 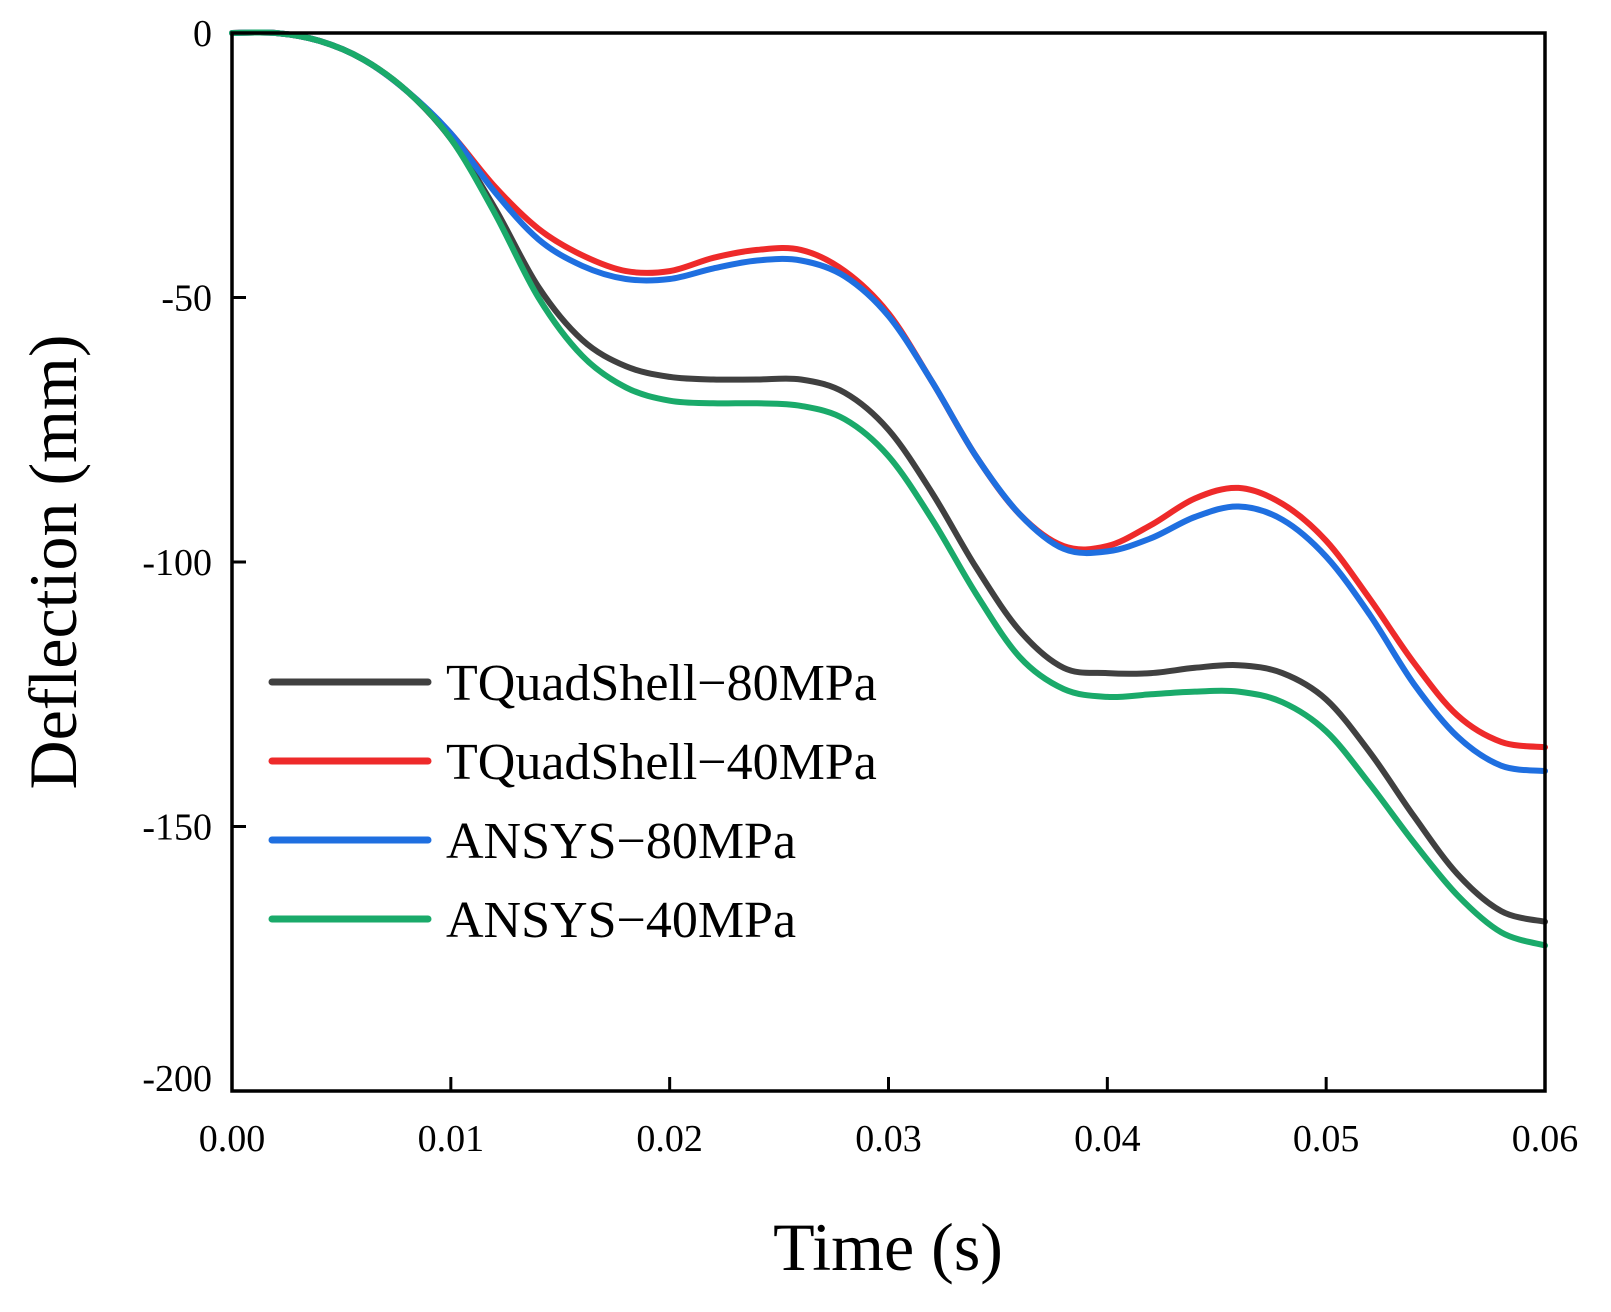 I want to click on x-axis: 0.00 0.01 0.02 0.03 0.04 0.05 0.06, so click(x=889, y=1118).